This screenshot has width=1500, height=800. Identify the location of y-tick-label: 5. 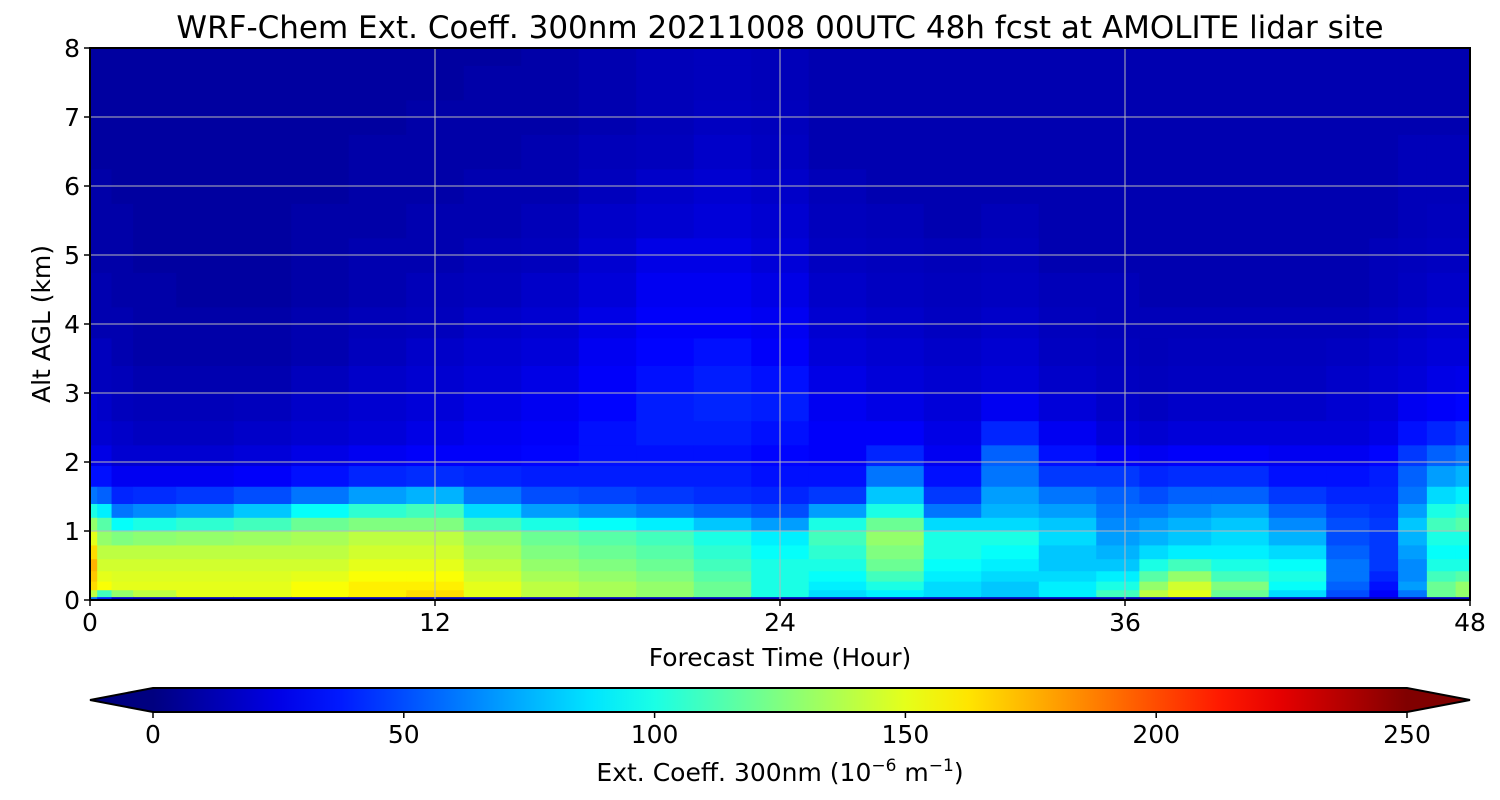
(72, 255).